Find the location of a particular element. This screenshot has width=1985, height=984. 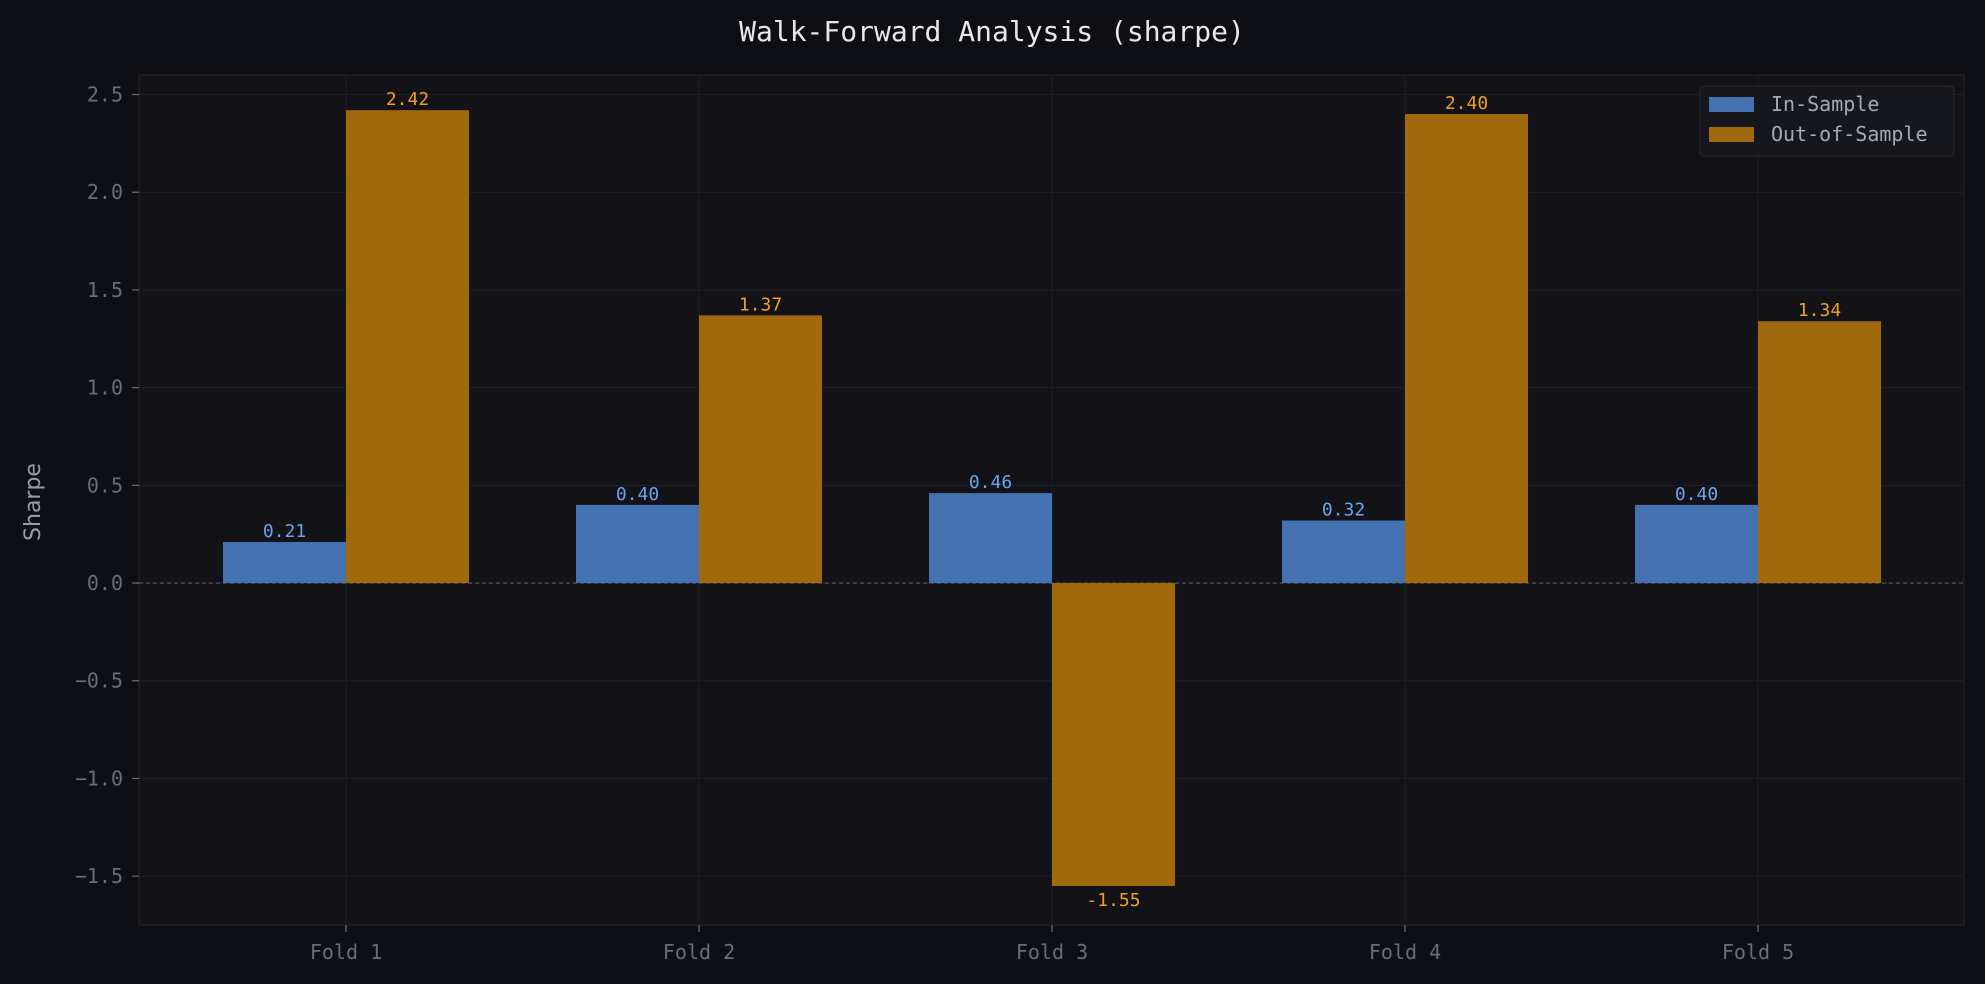

bar-label-in-sample-fold-3: 0.46 is located at coordinates (990, 482).